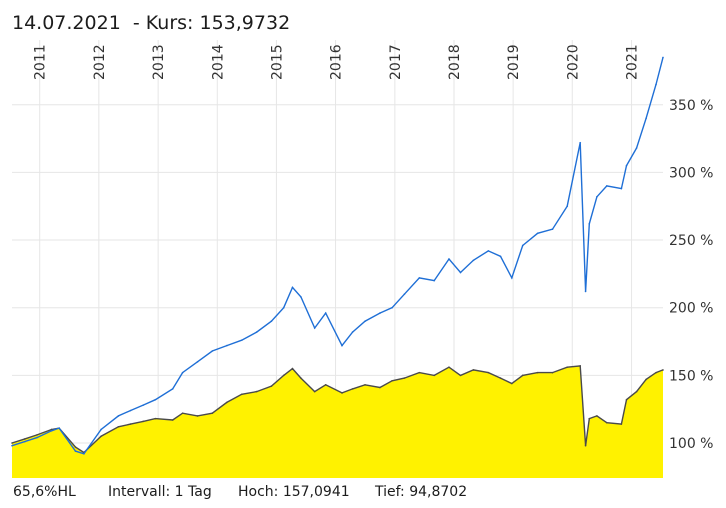  Describe the element at coordinates (44, 492) in the screenshot. I see `hl-ratio: 65,6%HL` at that location.